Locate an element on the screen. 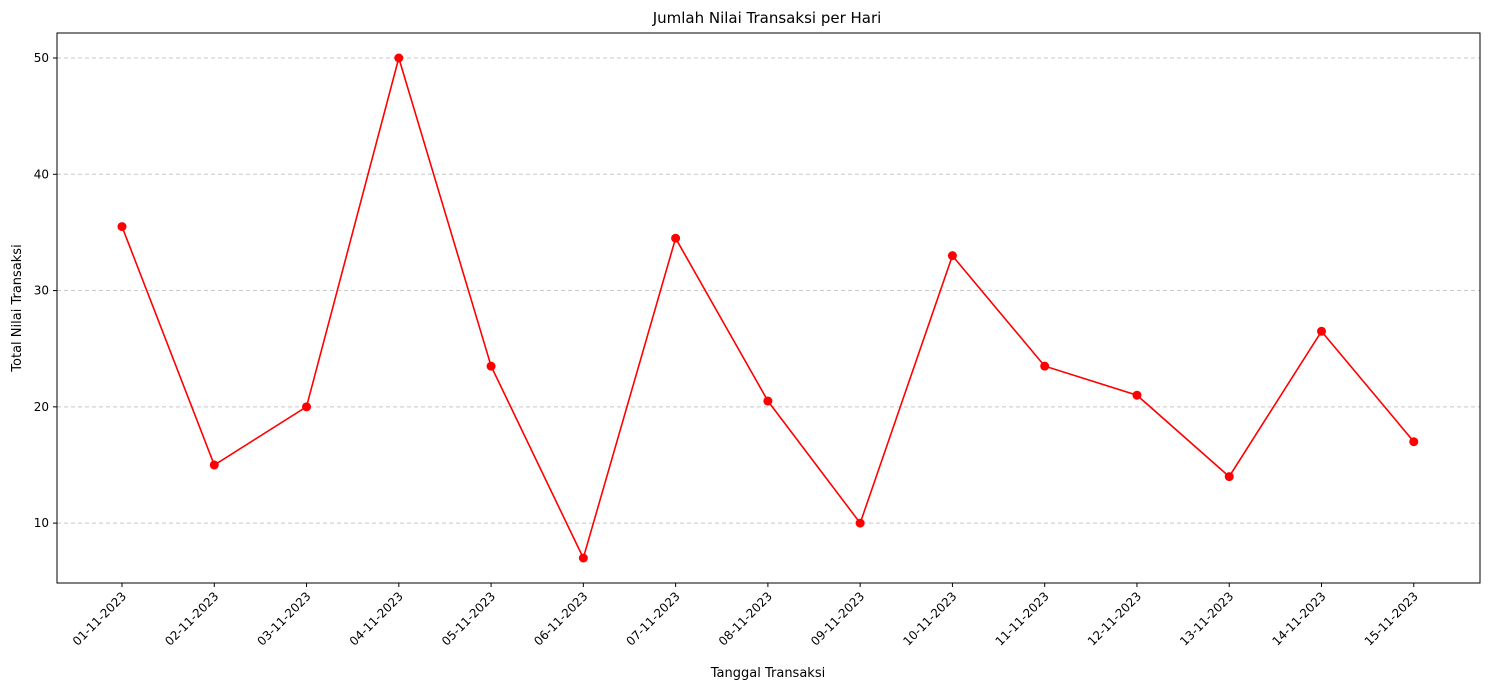  x-tick-label: 05-11-2023 is located at coordinates (468, 618).